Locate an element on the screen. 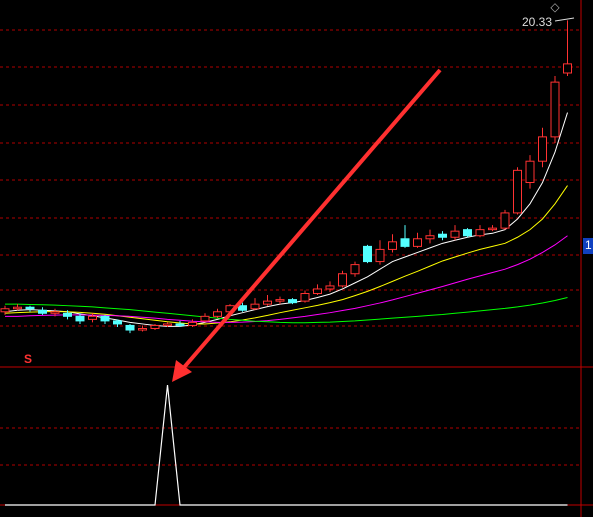  price-box is located at coordinates (588, 246).